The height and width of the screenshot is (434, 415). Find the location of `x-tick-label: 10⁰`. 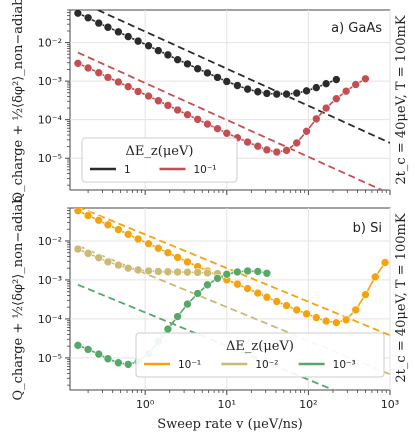

x-tick-label: 10⁰ is located at coordinates (145, 404).